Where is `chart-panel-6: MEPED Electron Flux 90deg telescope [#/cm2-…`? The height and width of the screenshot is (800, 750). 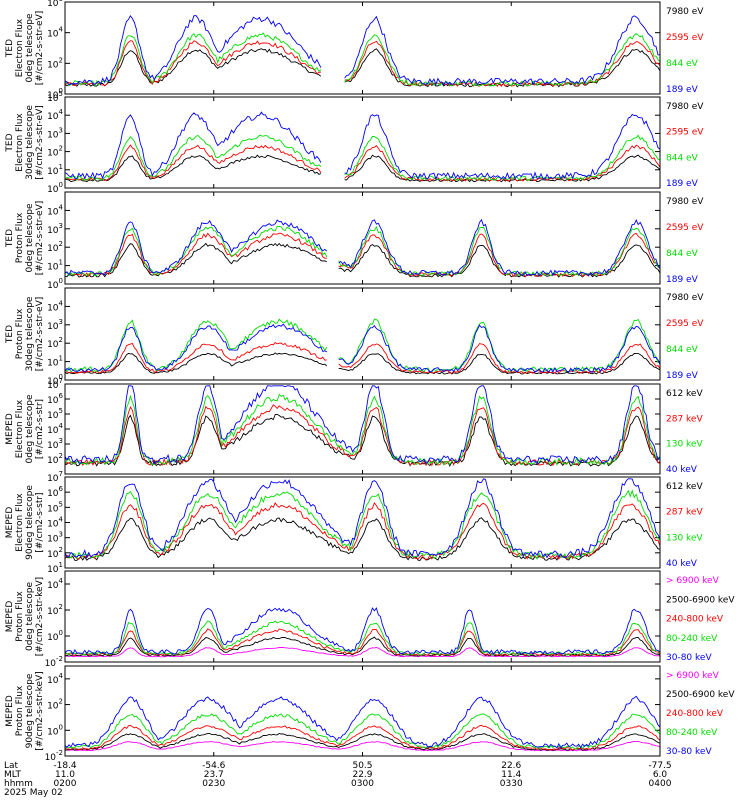 chart-panel-6: MEPED Electron Flux 90deg telescope [#/cm2-… is located at coordinates (354, 522).